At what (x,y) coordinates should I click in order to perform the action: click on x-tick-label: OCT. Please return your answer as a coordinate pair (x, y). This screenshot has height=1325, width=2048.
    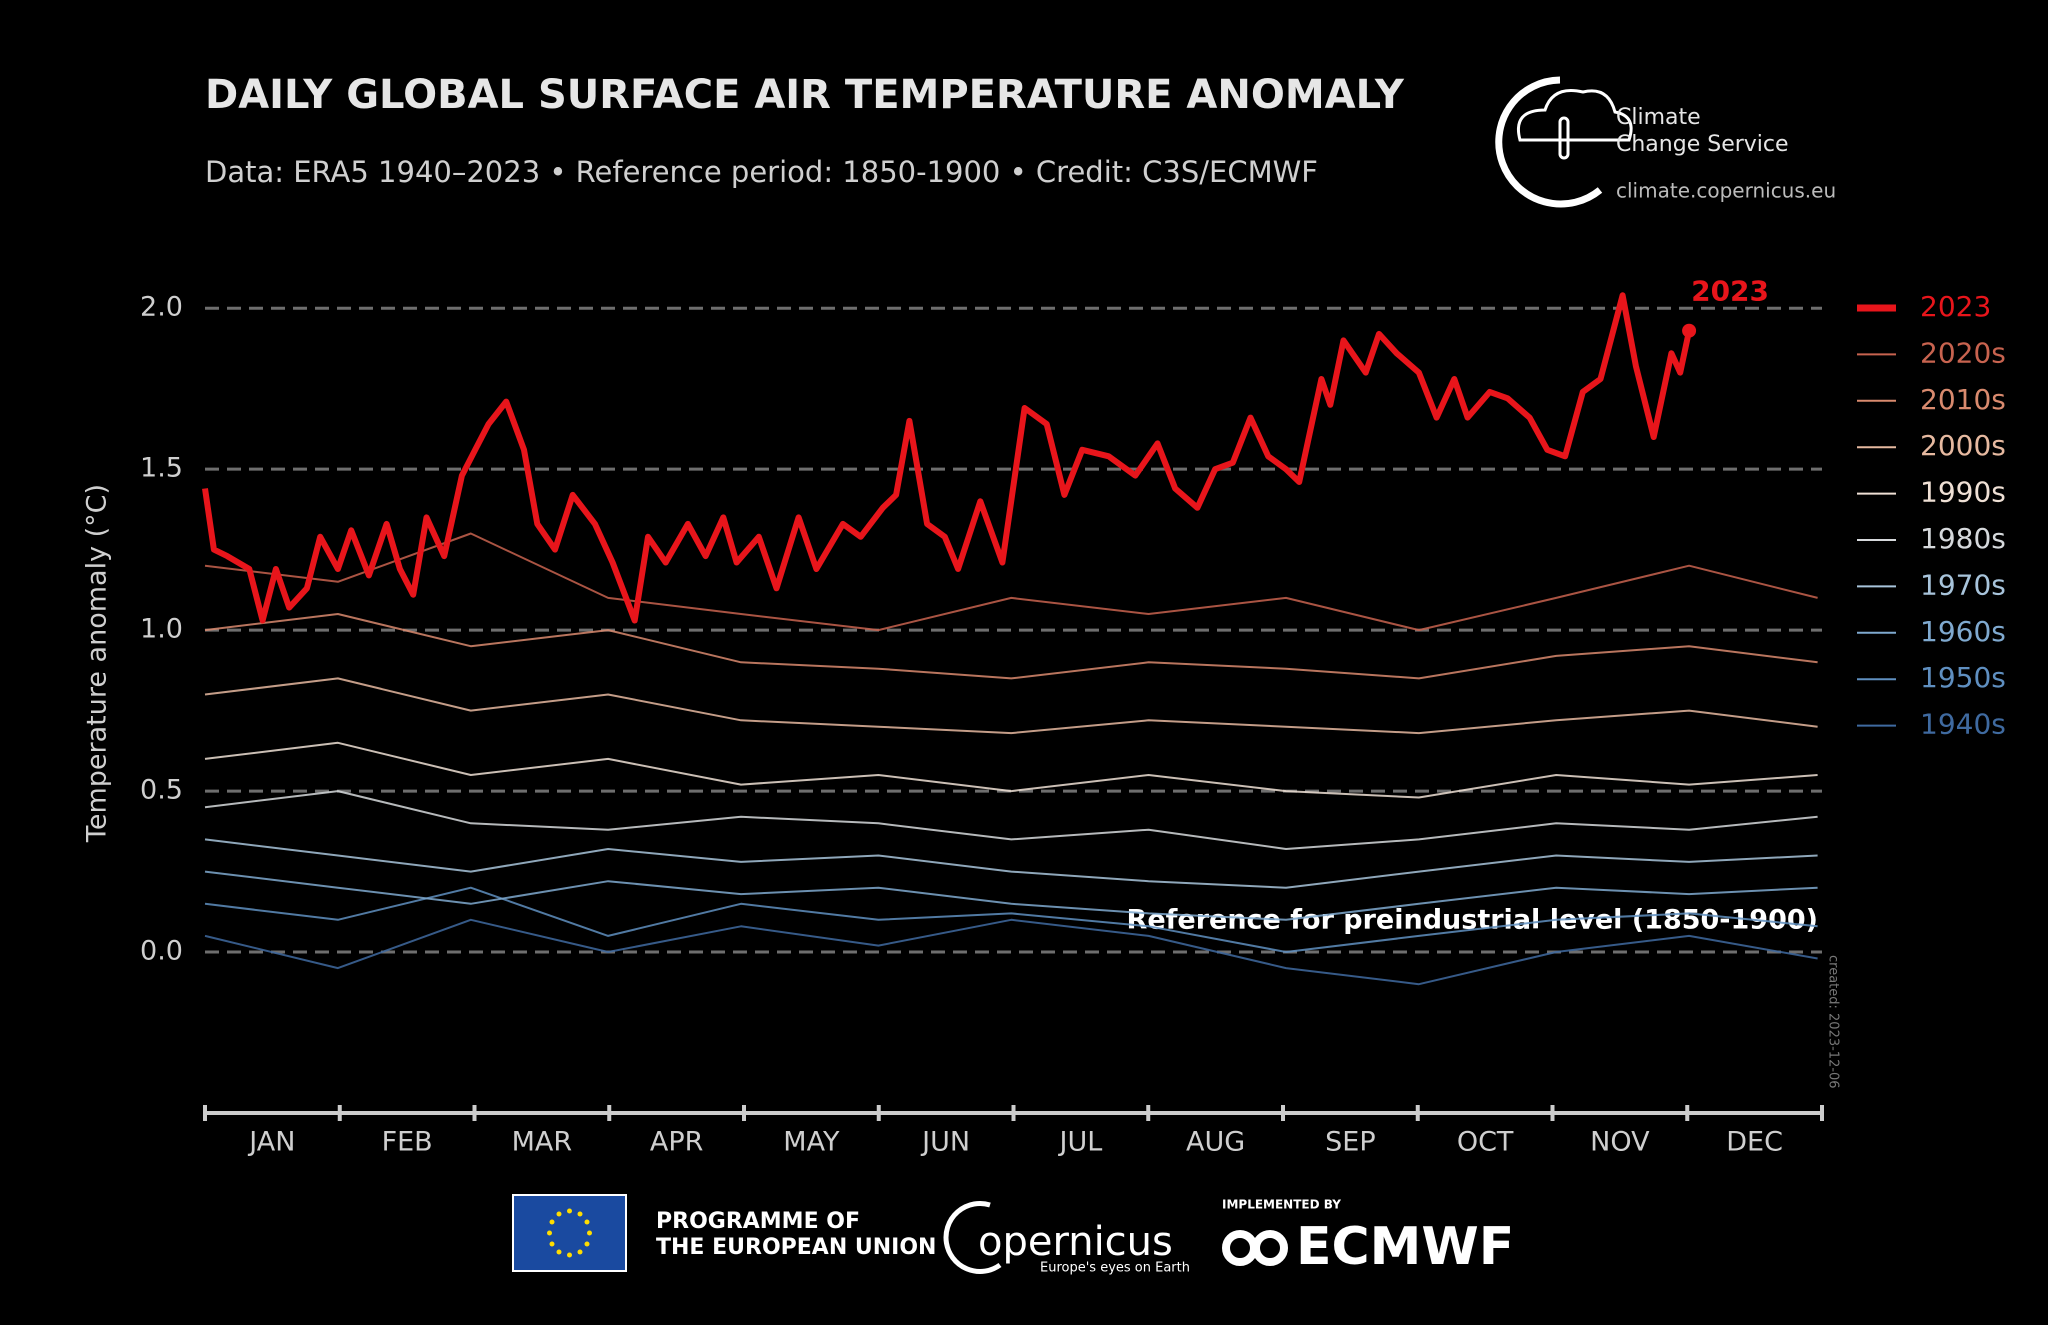
    Looking at the image, I should click on (1485, 1142).